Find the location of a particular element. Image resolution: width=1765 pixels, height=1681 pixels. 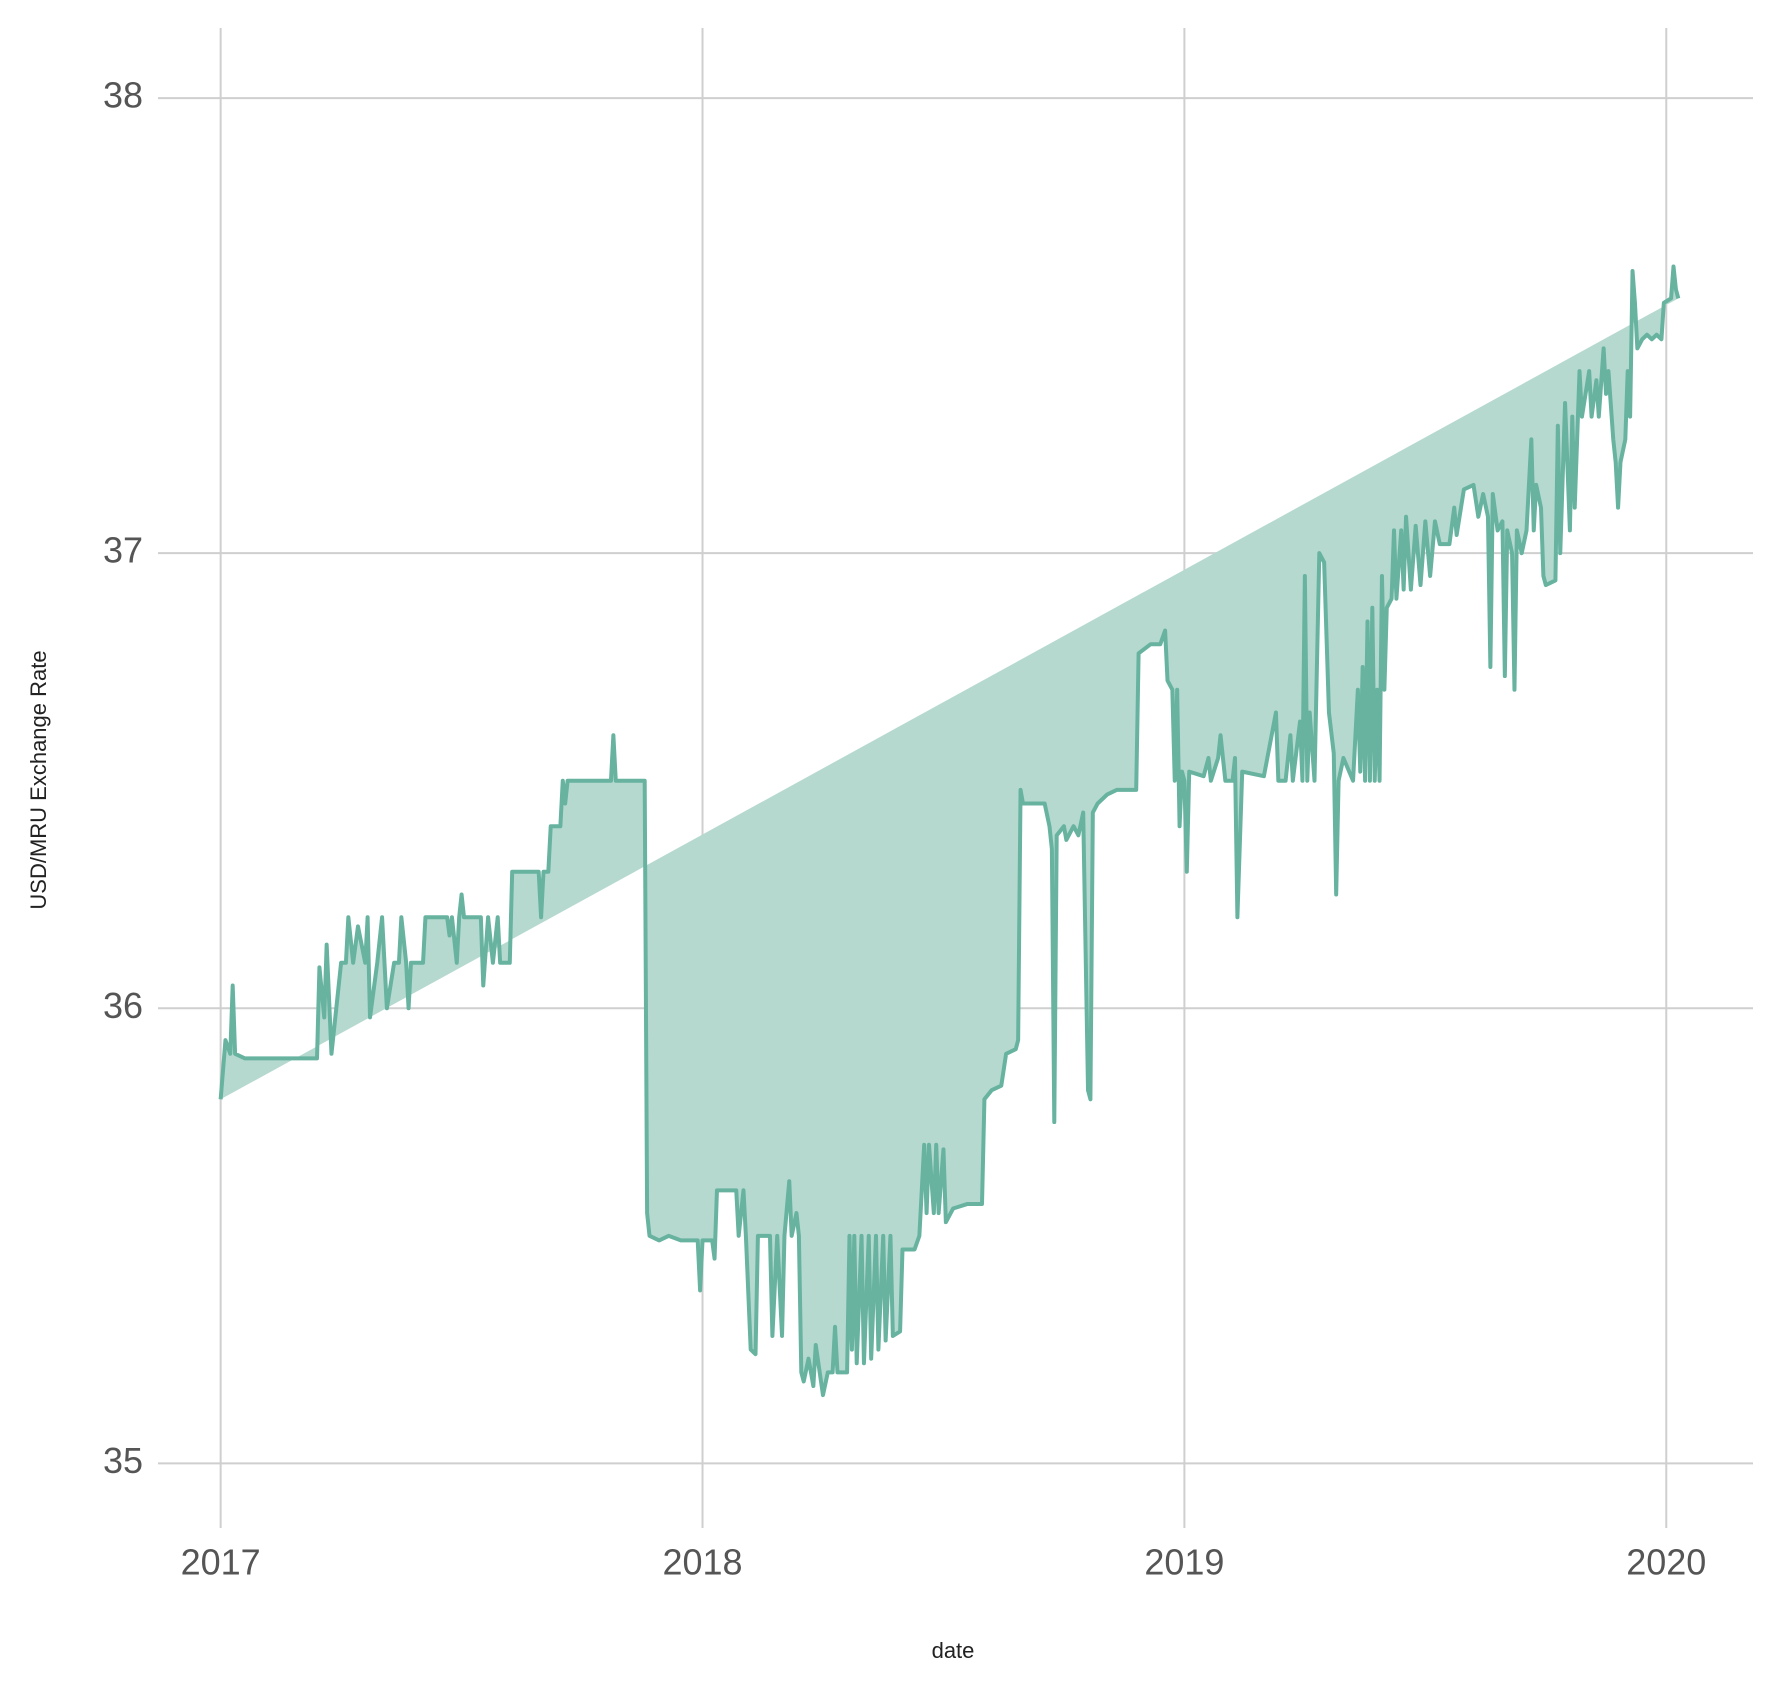

x-axis-title: date is located at coordinates (953, 1650).